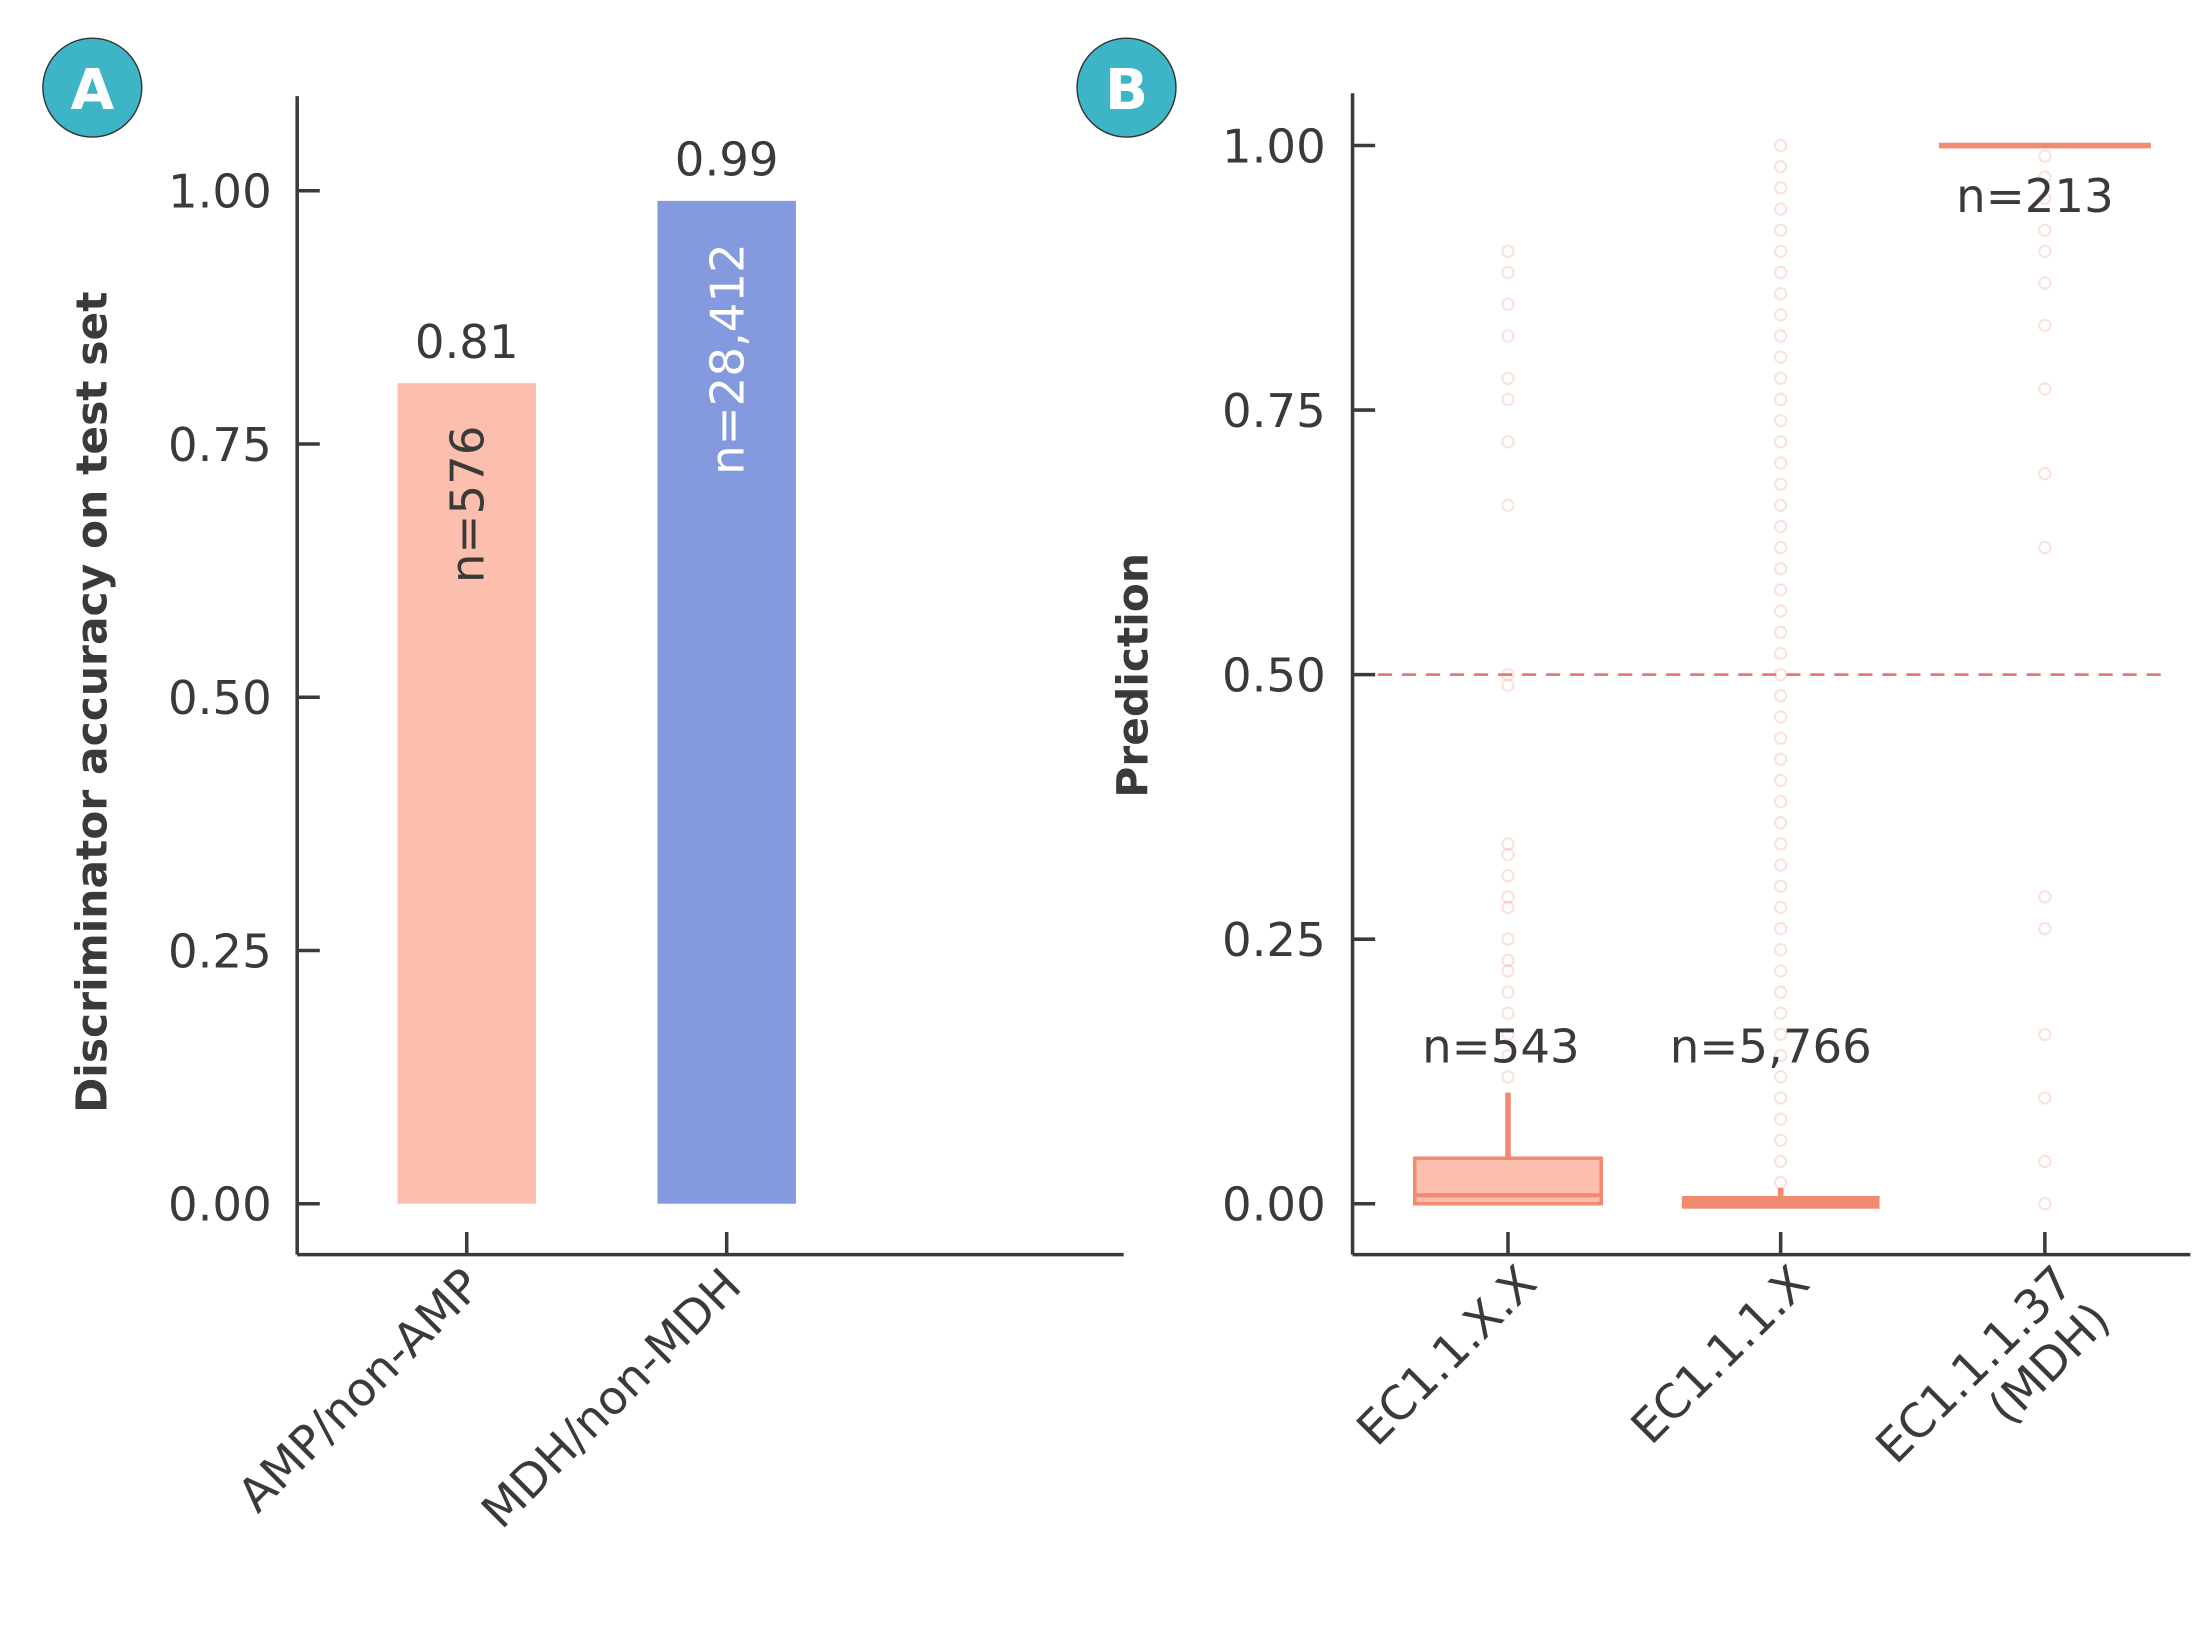  I want to click on y-axis-label: Discriminator accuracy on test set, so click(91, 701).